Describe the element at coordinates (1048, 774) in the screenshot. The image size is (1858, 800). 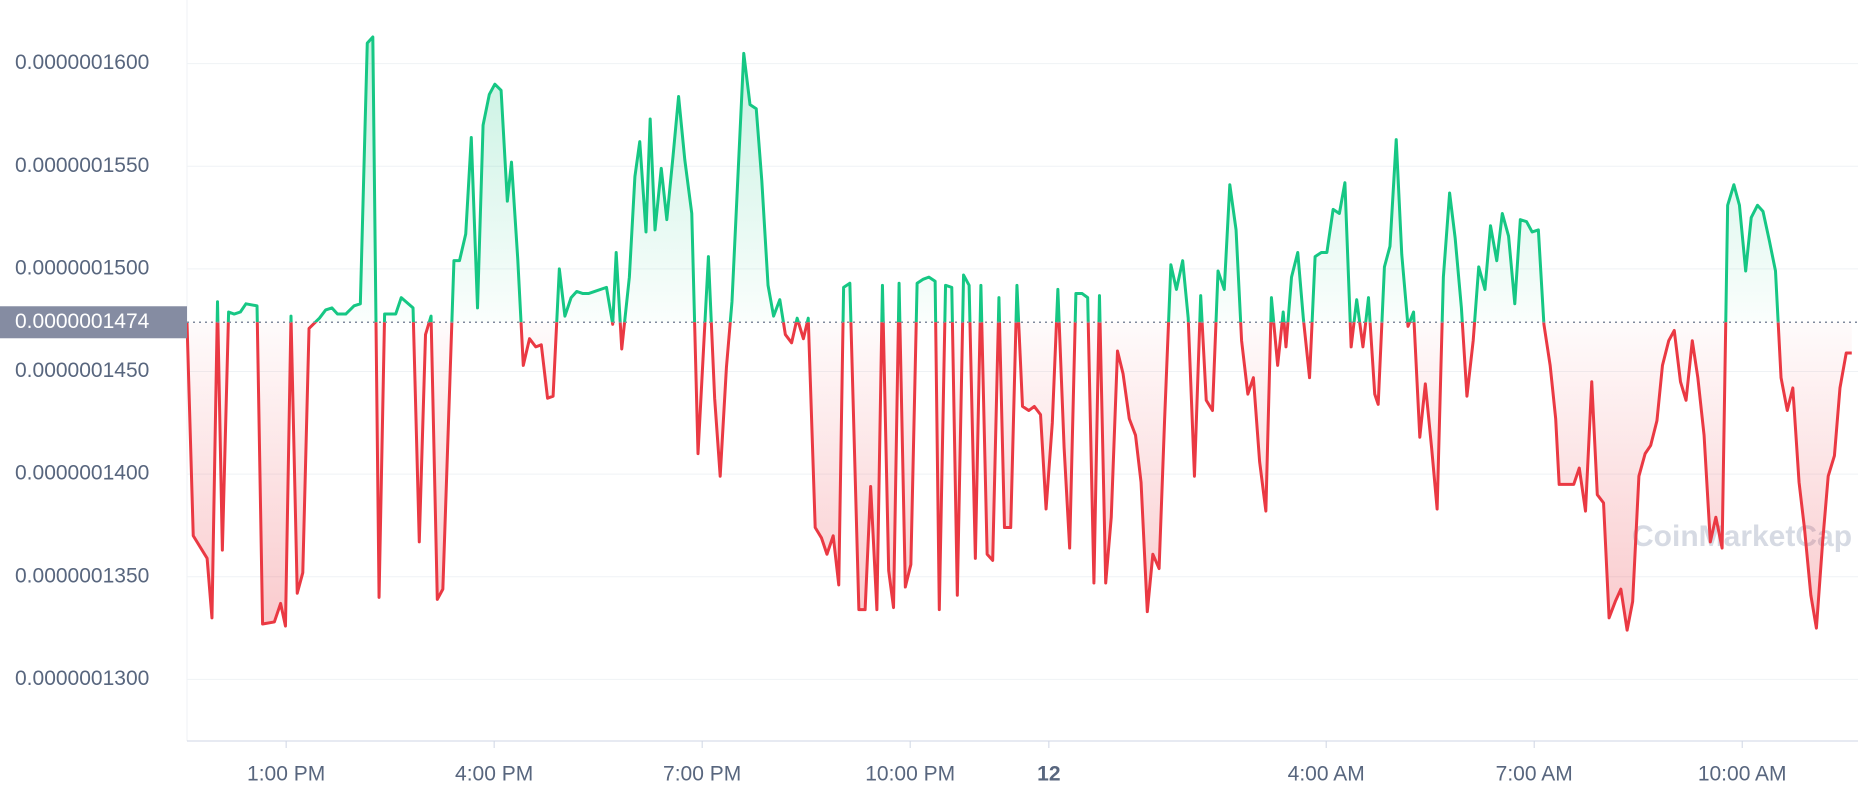
I see `x-tick-label: 12` at that location.